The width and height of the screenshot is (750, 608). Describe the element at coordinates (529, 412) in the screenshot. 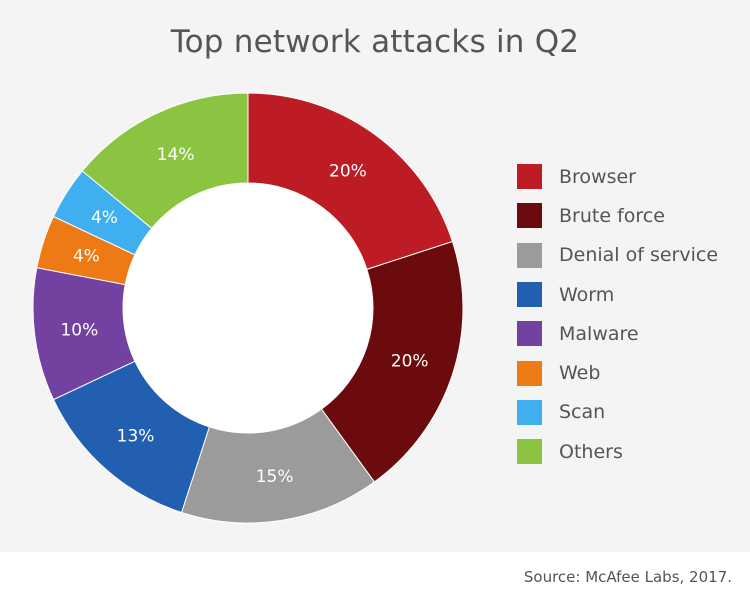

I see `legend-swatch-scan` at that location.